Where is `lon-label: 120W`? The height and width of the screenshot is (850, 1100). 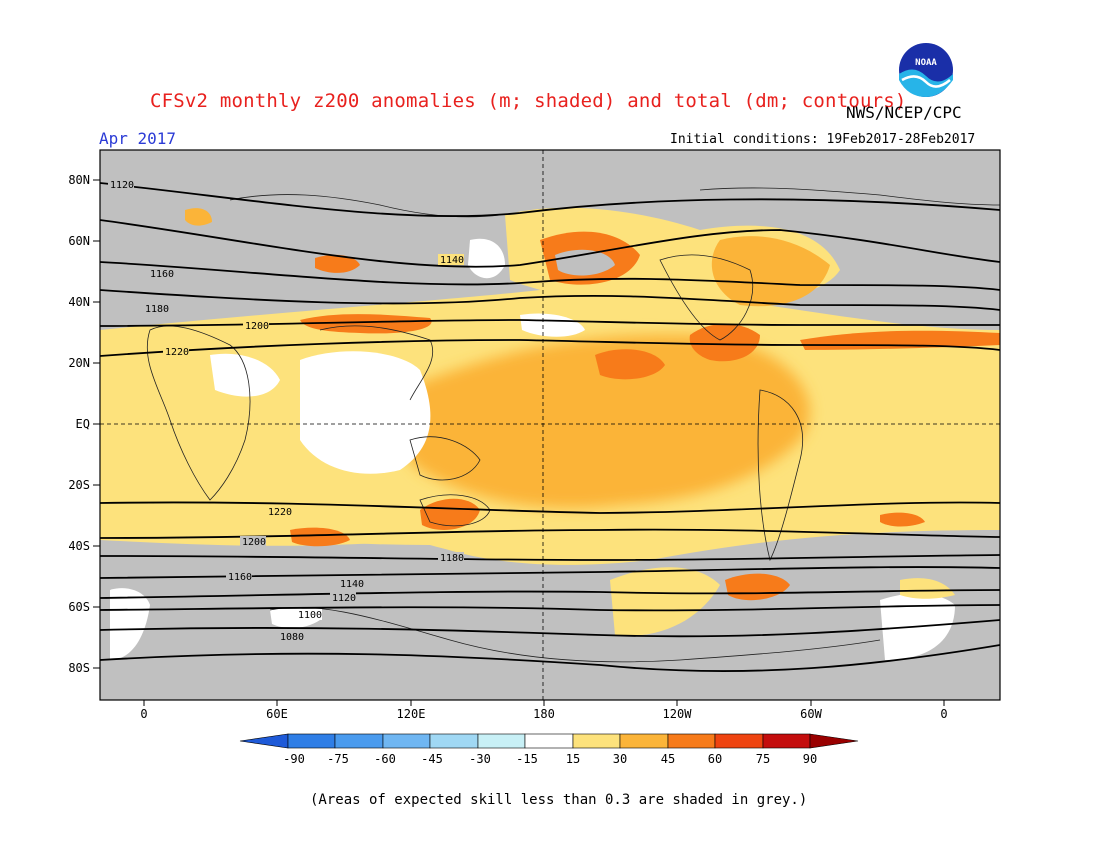 lon-label: 120W is located at coordinates (678, 714).